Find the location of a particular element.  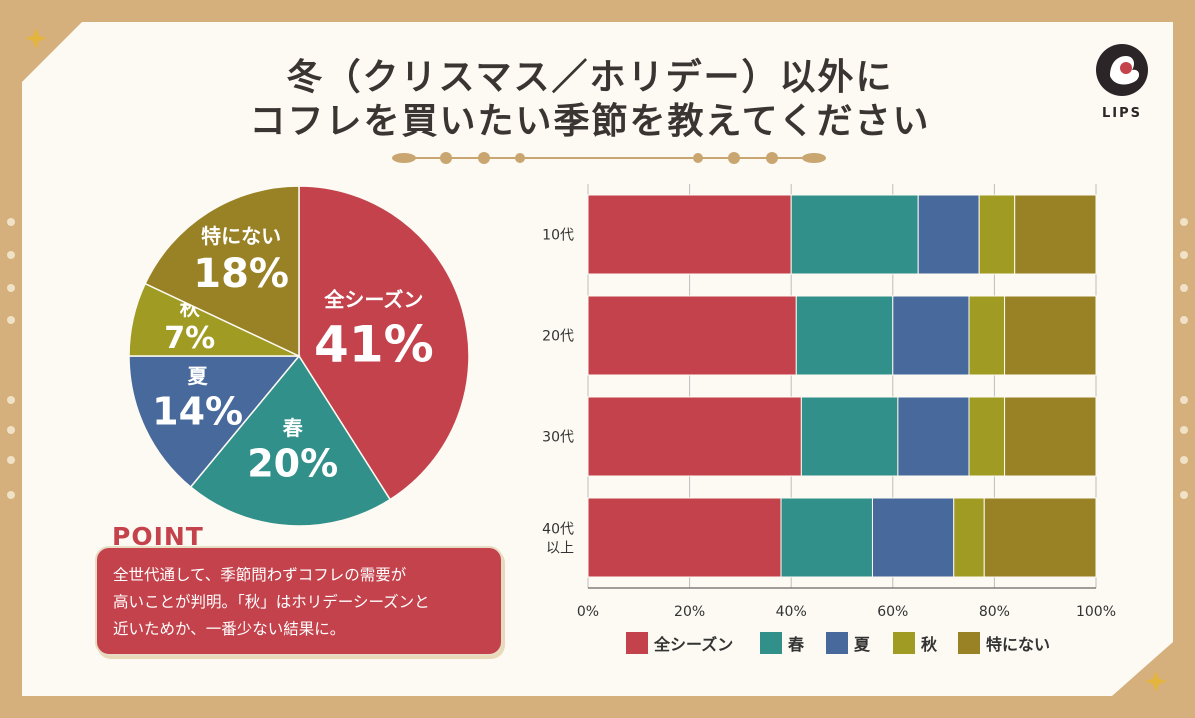

pie-category-label: 春 is located at coordinates (293, 428).